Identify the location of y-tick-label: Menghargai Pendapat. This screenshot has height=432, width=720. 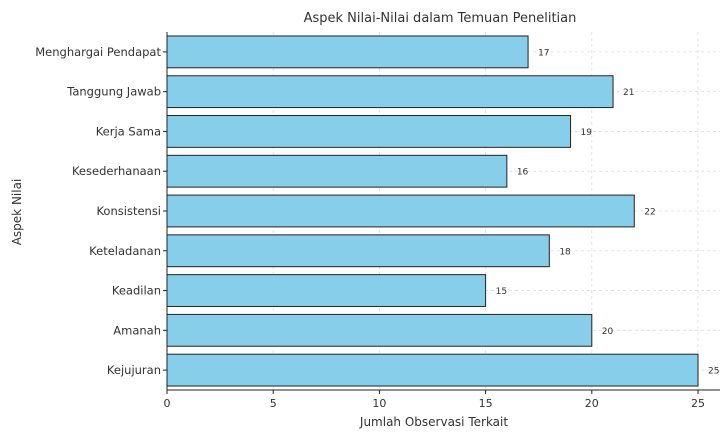
(98, 52).